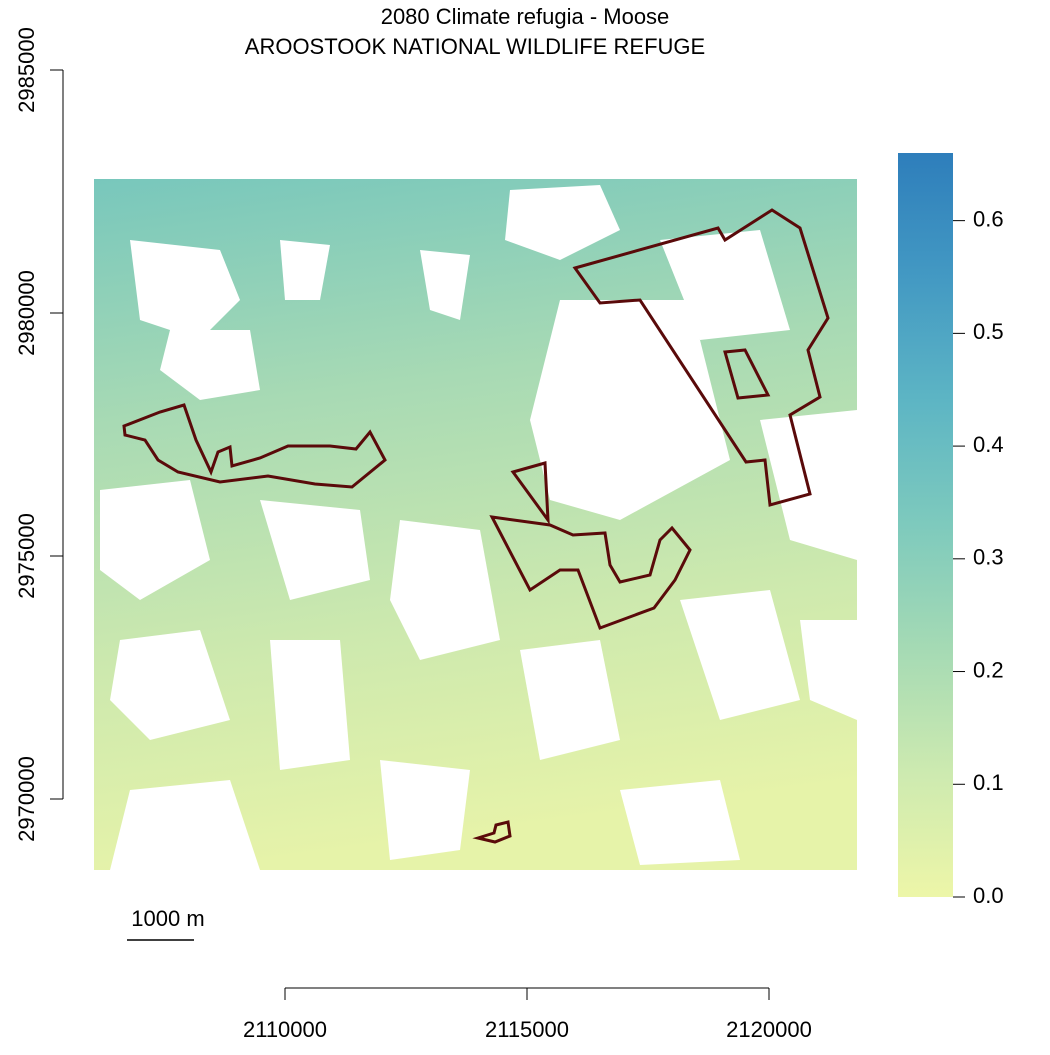 This screenshot has width=1050, height=1055. Describe the element at coordinates (988, 895) in the screenshot. I see `colorbar-tick-label: 0.0` at that location.